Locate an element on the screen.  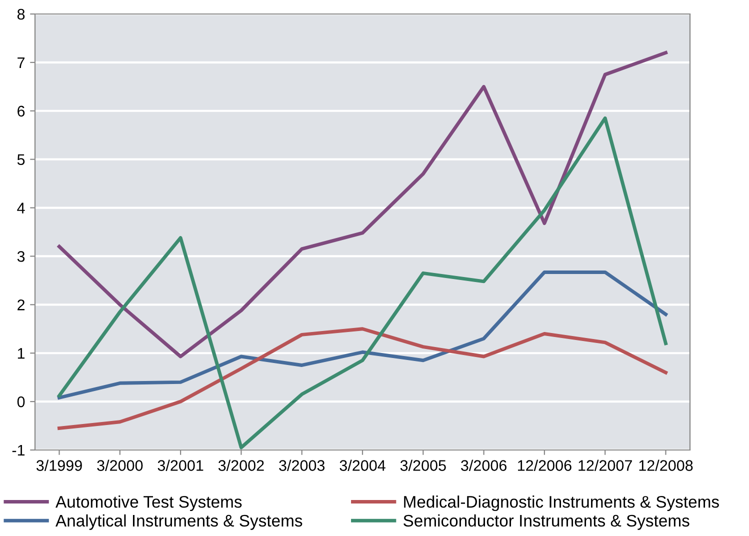
x-tick-label: 3/2005 is located at coordinates (423, 465).